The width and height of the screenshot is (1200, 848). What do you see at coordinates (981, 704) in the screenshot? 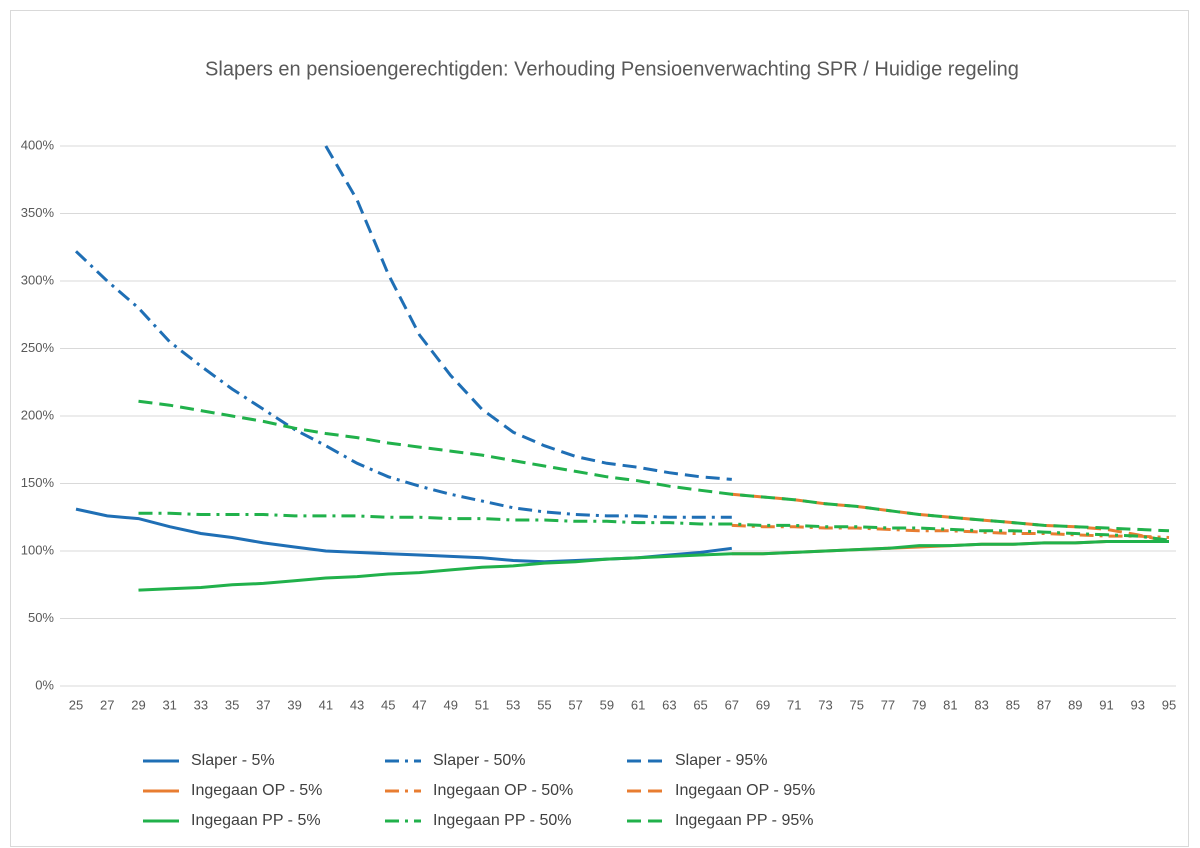
I see `x-tick-label: 83` at bounding box center [981, 704].